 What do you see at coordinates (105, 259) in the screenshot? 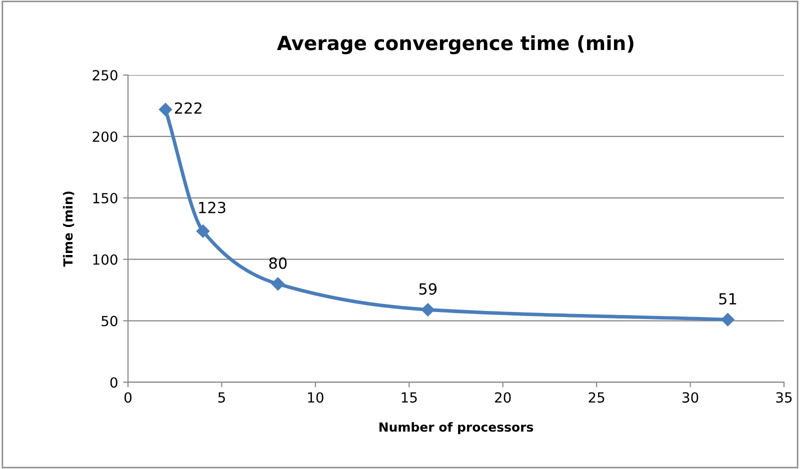
I see `y-tick-label: 100` at bounding box center [105, 259].